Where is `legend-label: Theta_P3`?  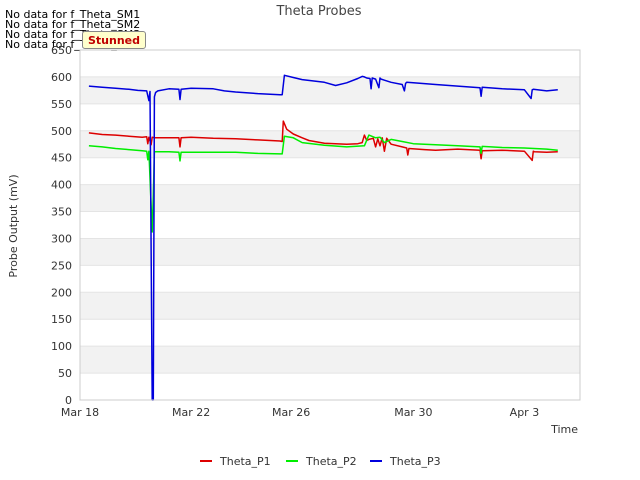
legend-label: Theta_P3 is located at coordinates (415, 461).